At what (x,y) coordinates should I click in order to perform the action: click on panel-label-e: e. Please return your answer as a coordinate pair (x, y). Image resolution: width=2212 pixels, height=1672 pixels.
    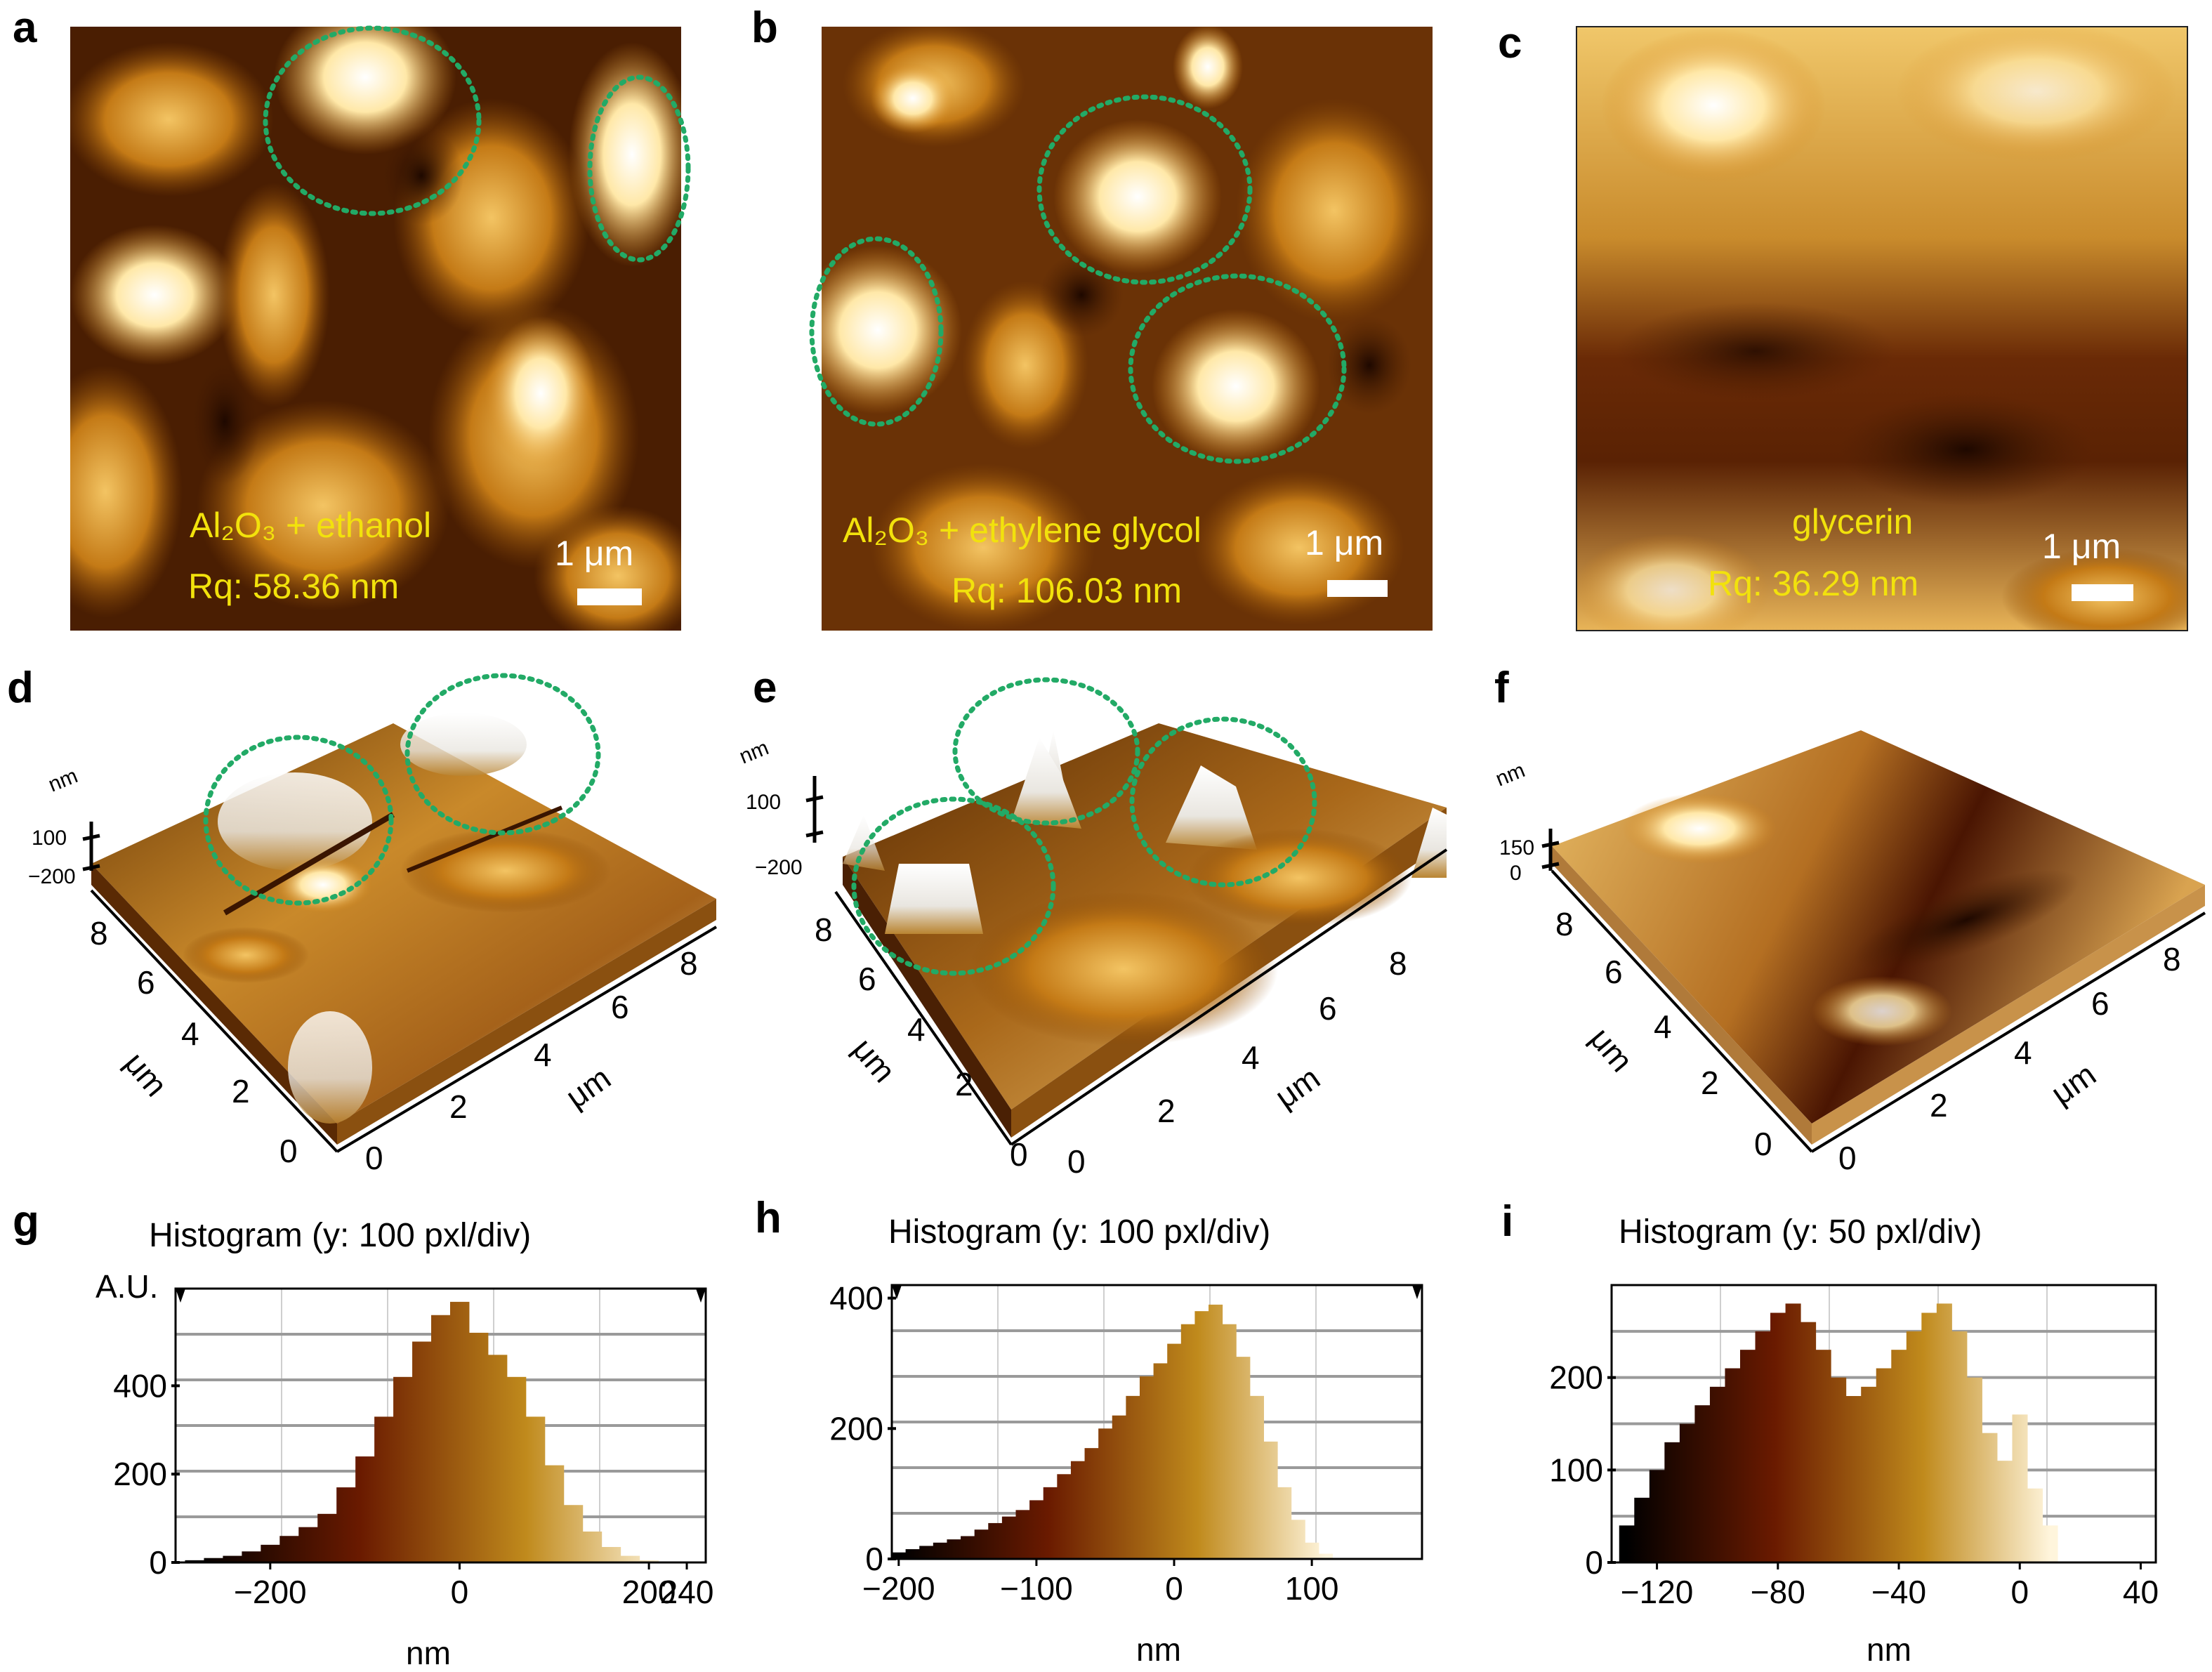
    Looking at the image, I should click on (765, 688).